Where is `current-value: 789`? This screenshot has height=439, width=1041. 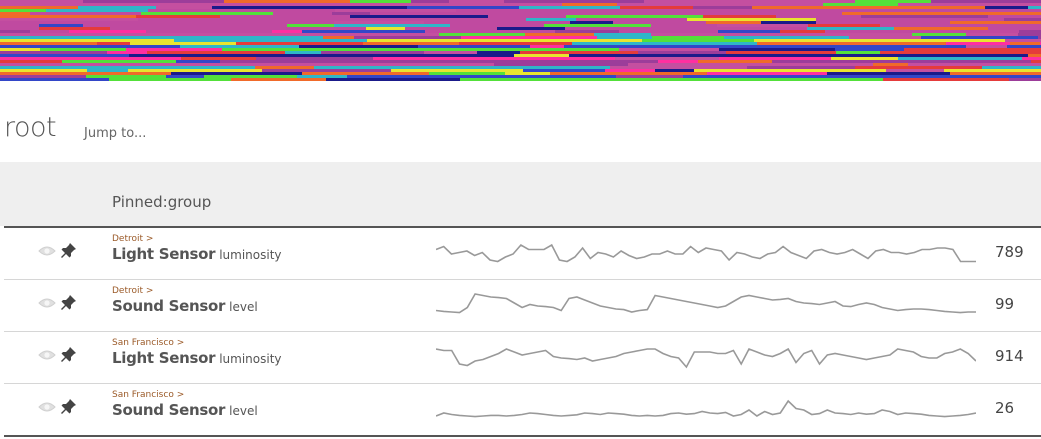
current-value: 789 is located at coordinates (1009, 252).